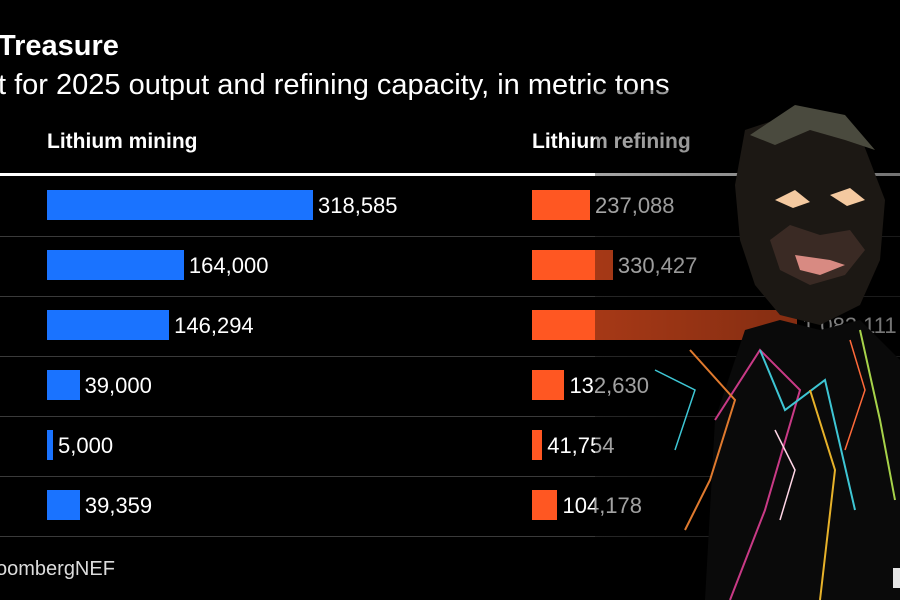 Image resolution: width=900 pixels, height=600 pixels. I want to click on mining-value-label: 318,585, so click(358, 205).